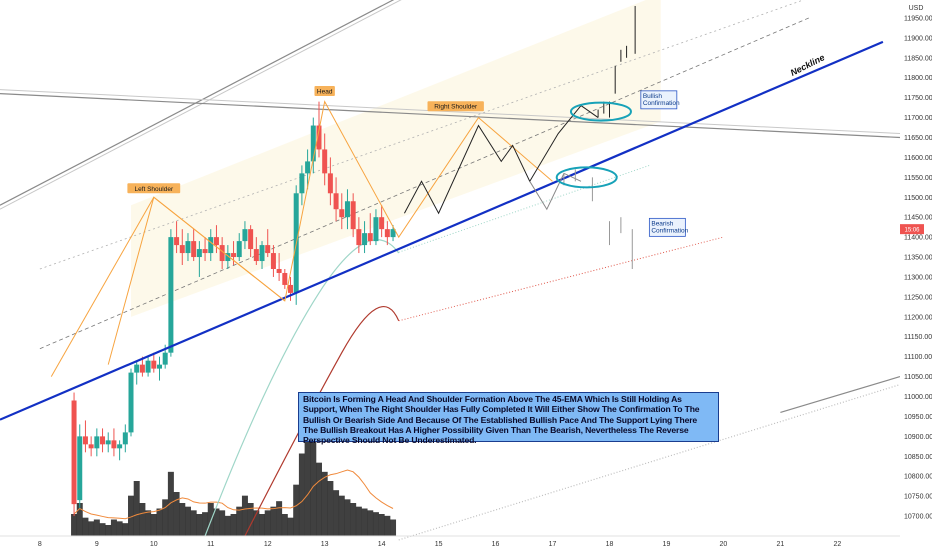 The height and width of the screenshot is (550, 932). What do you see at coordinates (918, 357) in the screenshot?
I see `price-tick-label: 11100.00` at bounding box center [918, 357].